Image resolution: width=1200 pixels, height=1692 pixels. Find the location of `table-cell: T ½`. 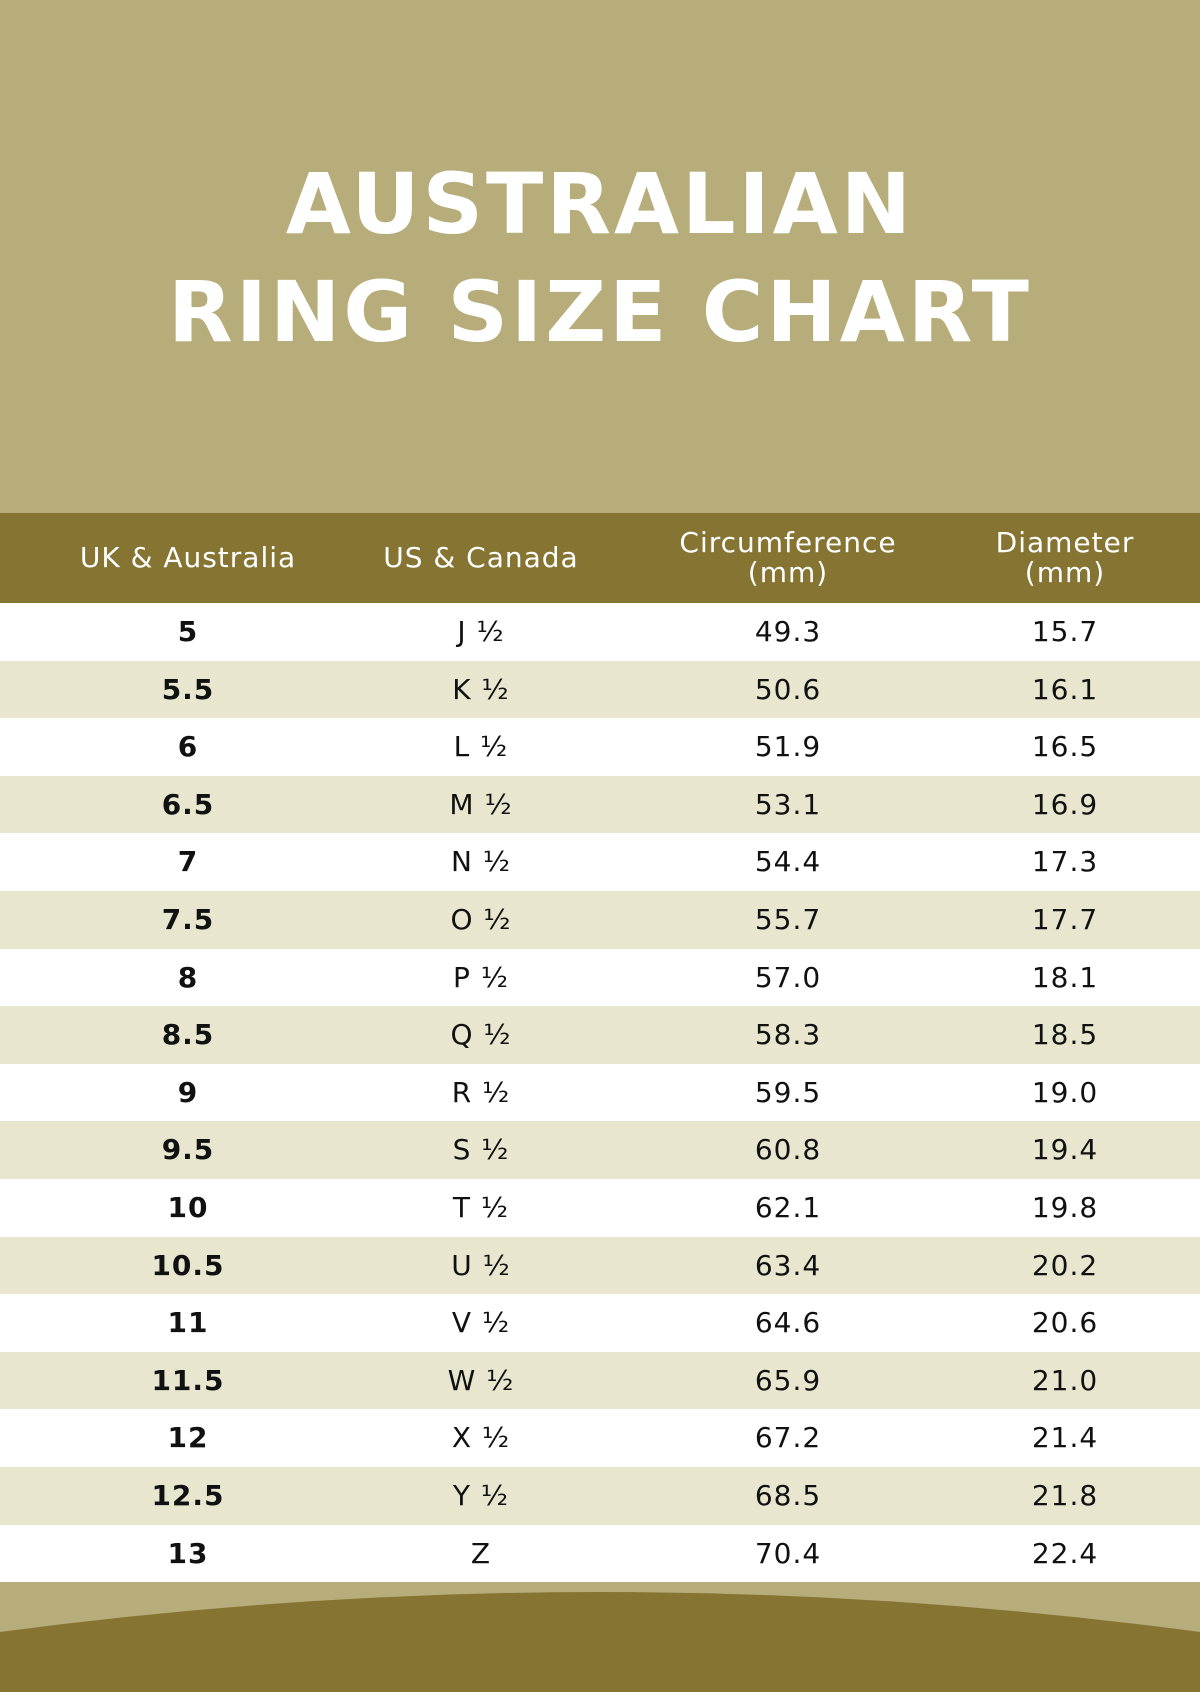

table-cell: T ½ is located at coordinates (481, 1207).